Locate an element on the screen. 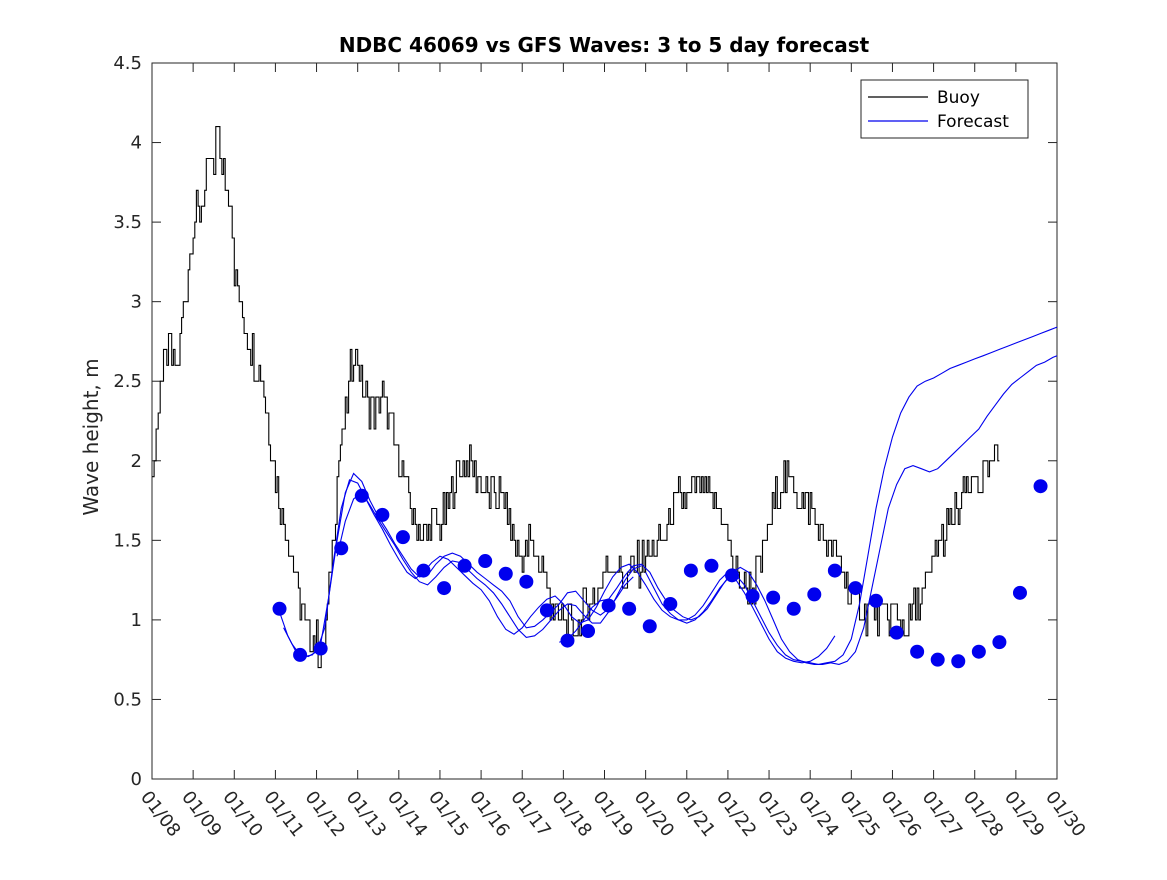 This screenshot has height=880, width=1167. x-tick-label: 01/14 is located at coordinates (407, 814).